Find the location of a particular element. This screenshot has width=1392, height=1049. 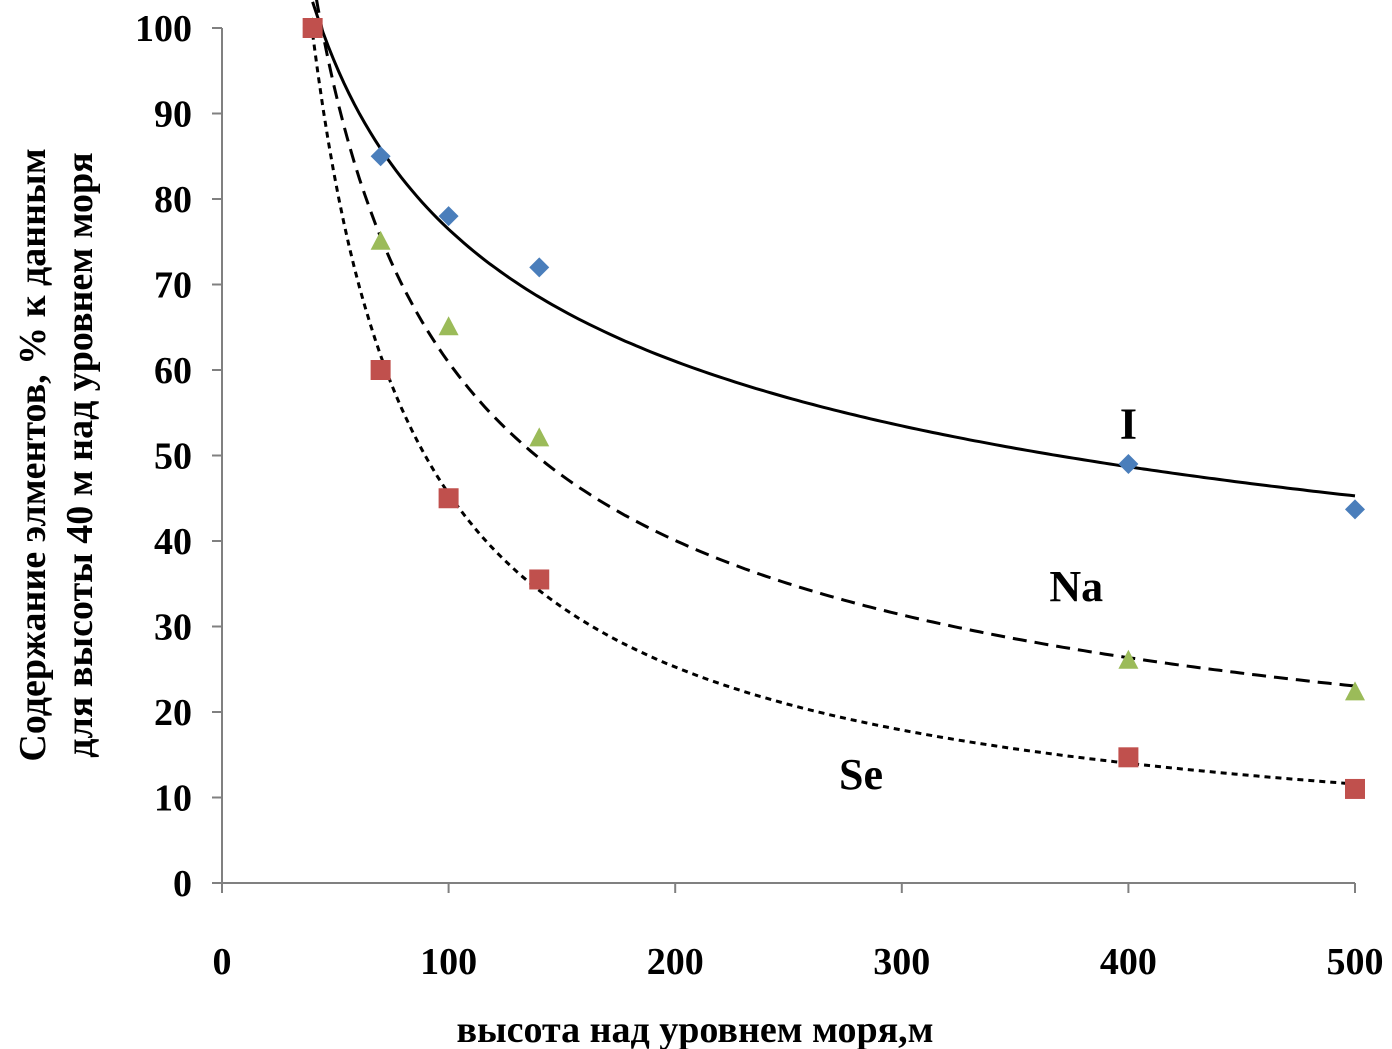

y-tick-label: 100 is located at coordinates (163, 29).